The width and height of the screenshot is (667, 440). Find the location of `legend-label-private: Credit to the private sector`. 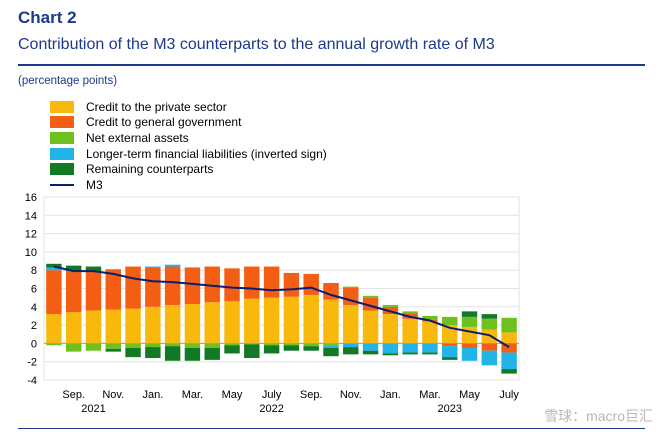

legend-label-private: Credit to the private sector is located at coordinates (156, 106).